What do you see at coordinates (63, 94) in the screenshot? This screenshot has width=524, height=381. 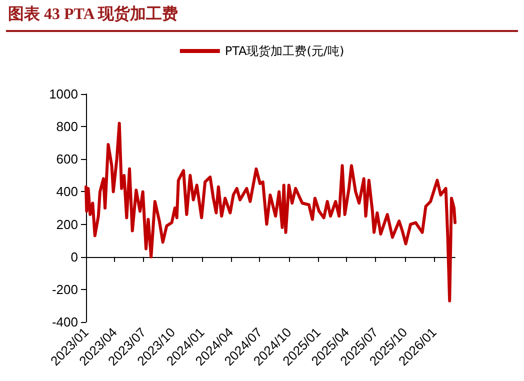 I see `y-tick-label: 1000` at bounding box center [63, 94].